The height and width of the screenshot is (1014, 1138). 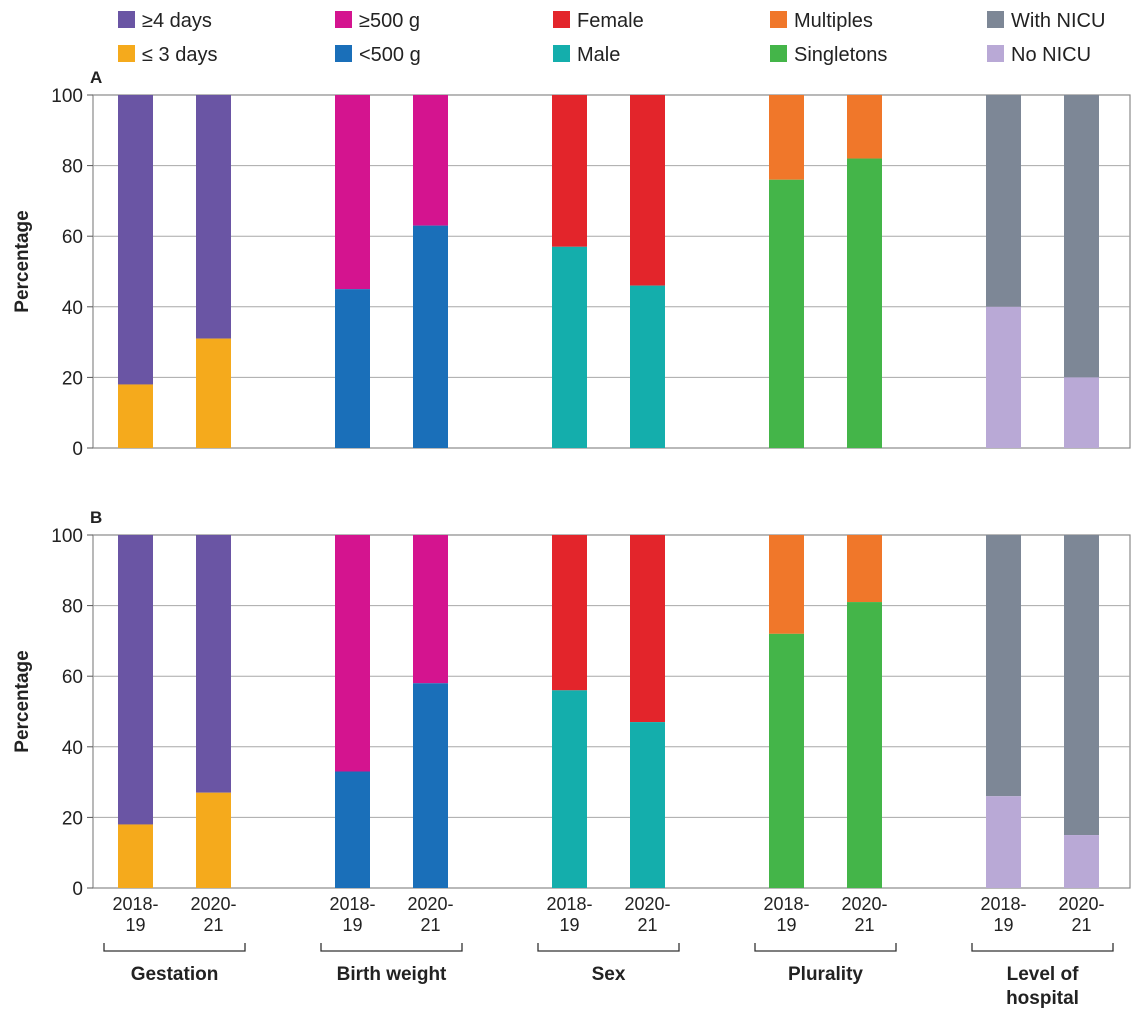 What do you see at coordinates (174, 947) in the screenshot?
I see `group-bracket` at bounding box center [174, 947].